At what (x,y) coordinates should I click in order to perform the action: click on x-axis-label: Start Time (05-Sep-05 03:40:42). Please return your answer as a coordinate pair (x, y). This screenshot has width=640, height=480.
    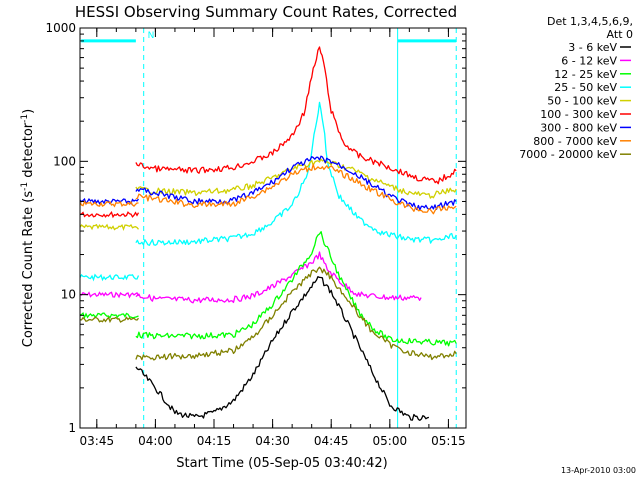
    Looking at the image, I should click on (281, 463).